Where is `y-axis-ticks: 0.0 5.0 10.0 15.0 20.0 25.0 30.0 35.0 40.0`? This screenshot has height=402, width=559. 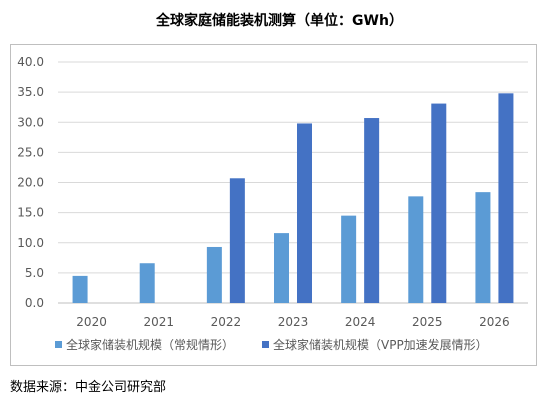 y-axis-ticks: 0.0 5.0 10.0 15.0 20.0 25.0 30.0 35.0 40.0 is located at coordinates (30, 182).